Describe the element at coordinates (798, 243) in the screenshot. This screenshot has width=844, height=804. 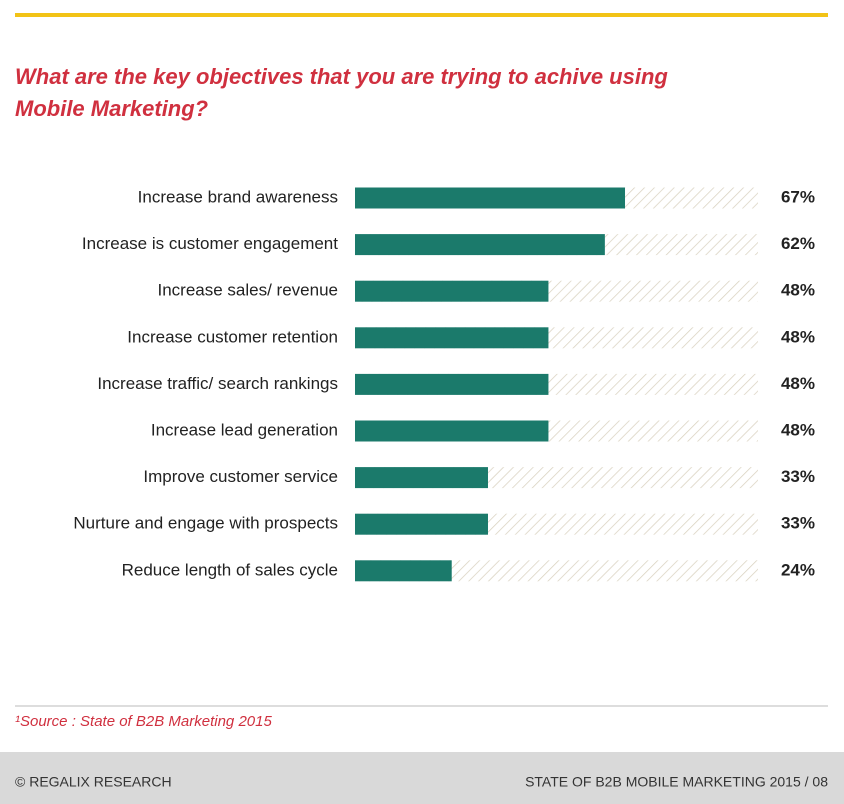
I see `value-label: 62%` at that location.